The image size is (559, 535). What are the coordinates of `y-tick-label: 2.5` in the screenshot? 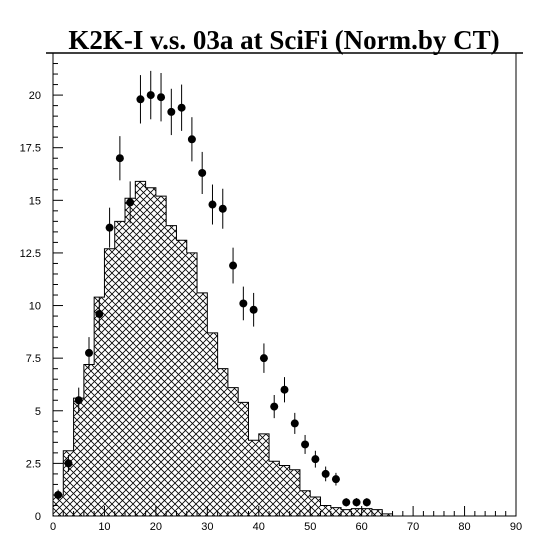 It's located at (33, 464).